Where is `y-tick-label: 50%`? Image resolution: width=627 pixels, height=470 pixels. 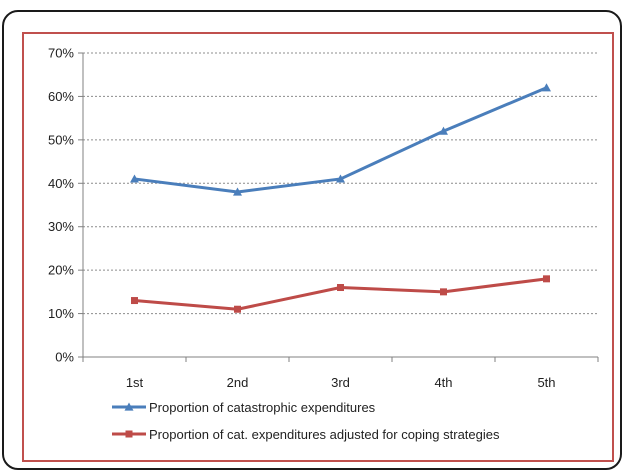 y-tick-label: 50% is located at coordinates (61, 139).